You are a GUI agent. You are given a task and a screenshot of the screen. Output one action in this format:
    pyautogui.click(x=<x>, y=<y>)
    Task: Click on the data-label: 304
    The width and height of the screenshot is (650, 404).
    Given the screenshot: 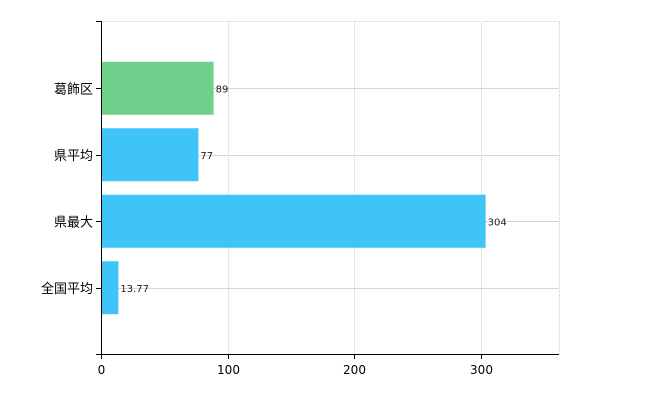 What is the action you would take?
    pyautogui.click(x=497, y=222)
    